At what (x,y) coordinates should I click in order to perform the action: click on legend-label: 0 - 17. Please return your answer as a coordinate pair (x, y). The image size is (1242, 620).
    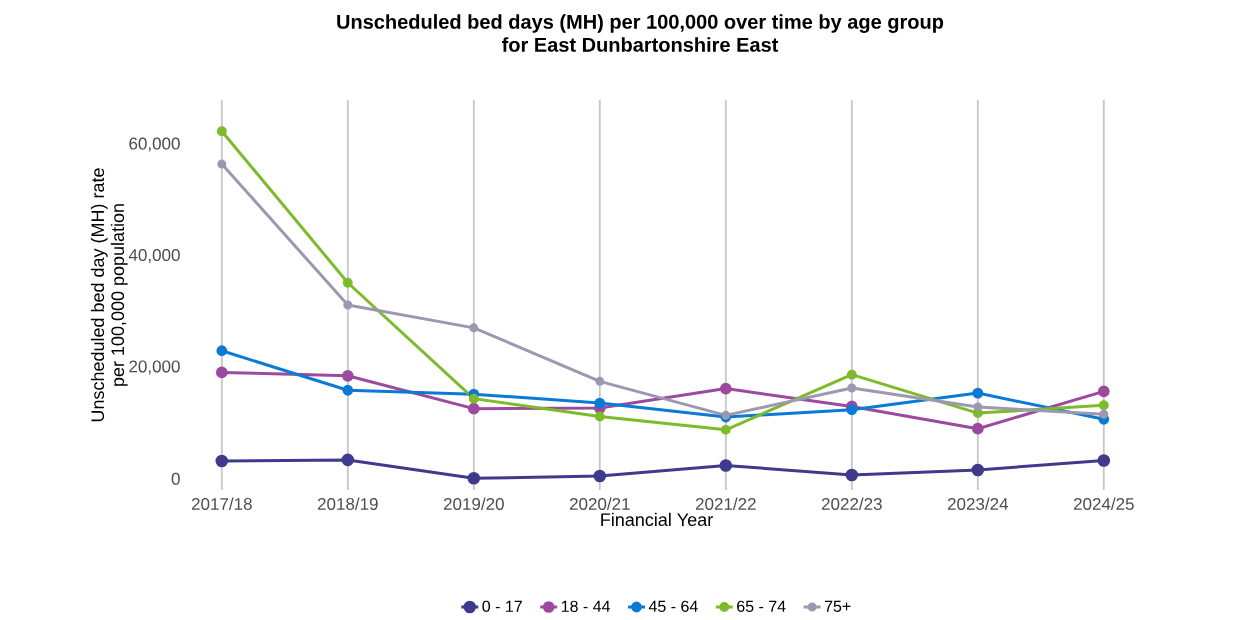
    Looking at the image, I should click on (502, 606).